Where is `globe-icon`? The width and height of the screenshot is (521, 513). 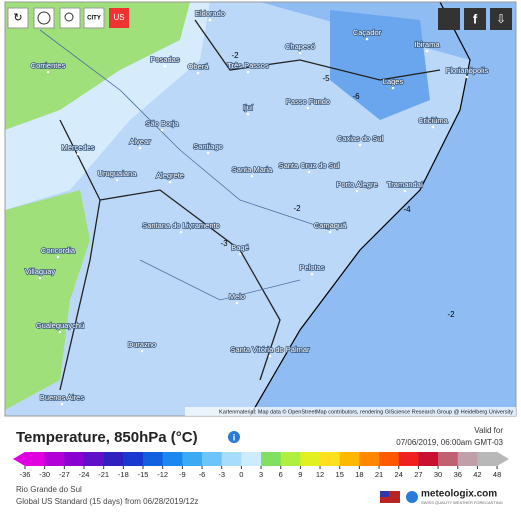
globe-icon is located at coordinates (44, 18).